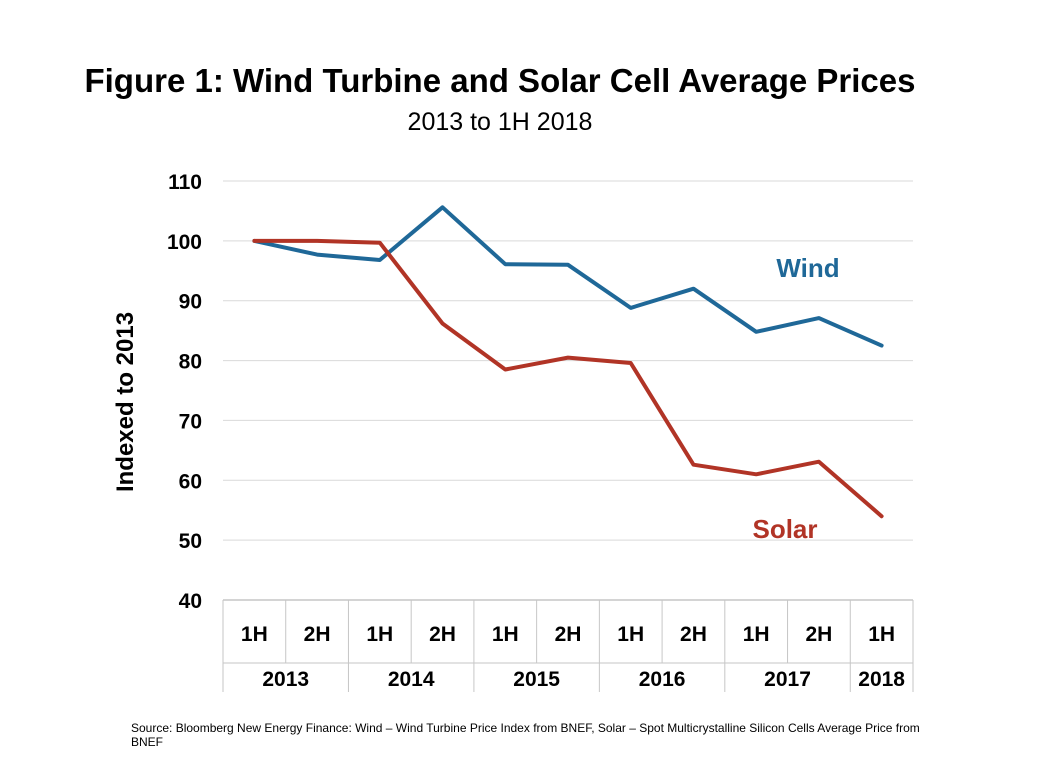 The height and width of the screenshot is (777, 1039). Describe the element at coordinates (190, 302) in the screenshot. I see `y-tick-label: 90` at that location.